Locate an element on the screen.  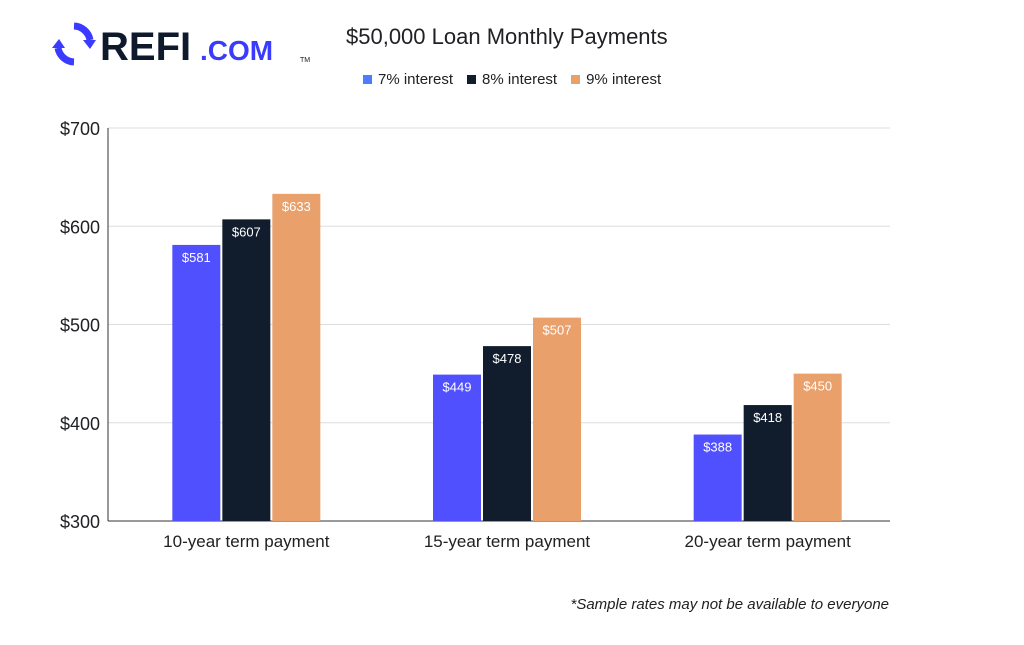
data-label: $607 is located at coordinates (246, 231).